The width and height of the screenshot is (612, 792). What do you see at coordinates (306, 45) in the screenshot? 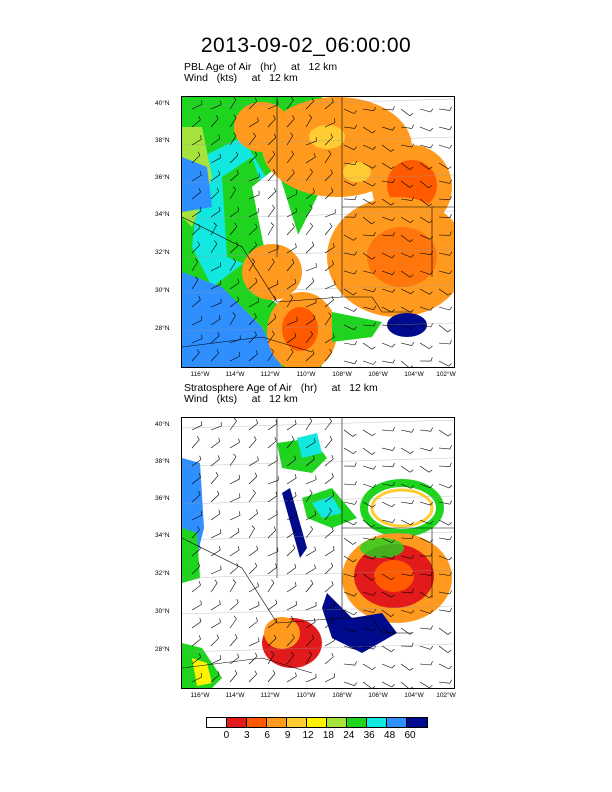
I see `main-title: 2013-09-02_06:00:00` at bounding box center [306, 45].